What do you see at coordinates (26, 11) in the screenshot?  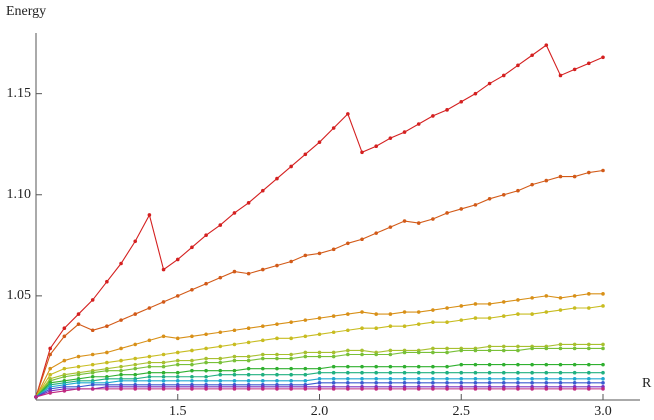 I see `y-axis-label: Energy` at bounding box center [26, 11].